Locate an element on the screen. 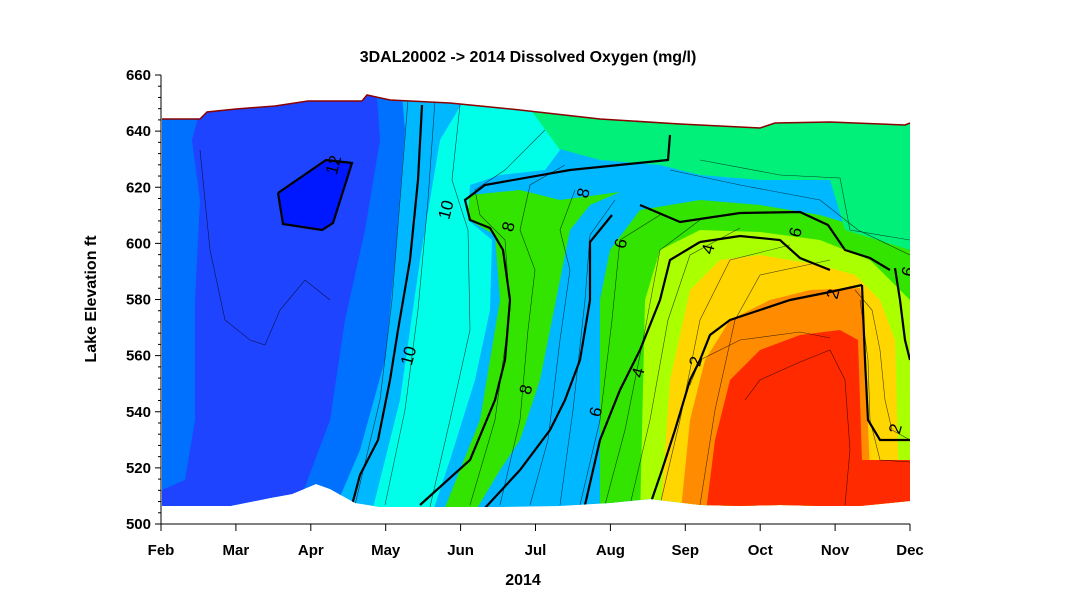 The image size is (1070, 598). y-tick-label: 660 is located at coordinates (138, 75).